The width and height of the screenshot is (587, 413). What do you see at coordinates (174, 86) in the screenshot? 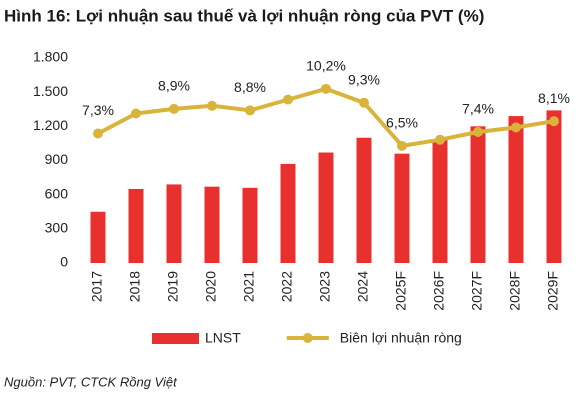
I see `data-label: 8,9%` at bounding box center [174, 86].